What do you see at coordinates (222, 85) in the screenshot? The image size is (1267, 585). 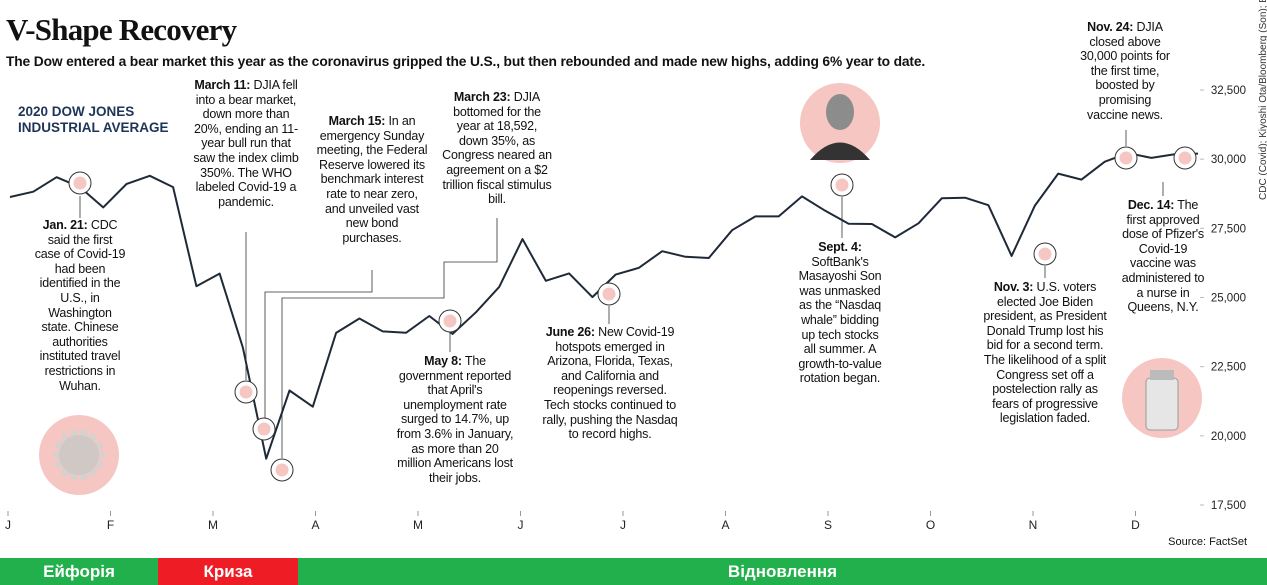 I see `annotation-title: March 11:` at bounding box center [222, 85].